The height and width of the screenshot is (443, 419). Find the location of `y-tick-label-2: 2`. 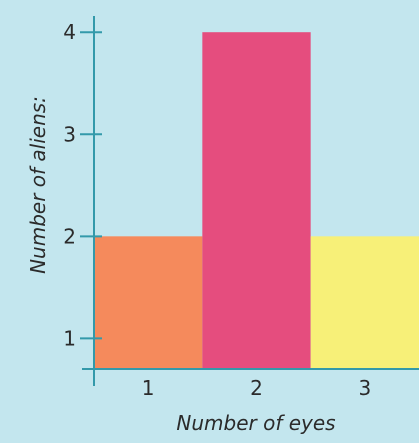

y-tick-label-2: 2 is located at coordinates (69, 236).